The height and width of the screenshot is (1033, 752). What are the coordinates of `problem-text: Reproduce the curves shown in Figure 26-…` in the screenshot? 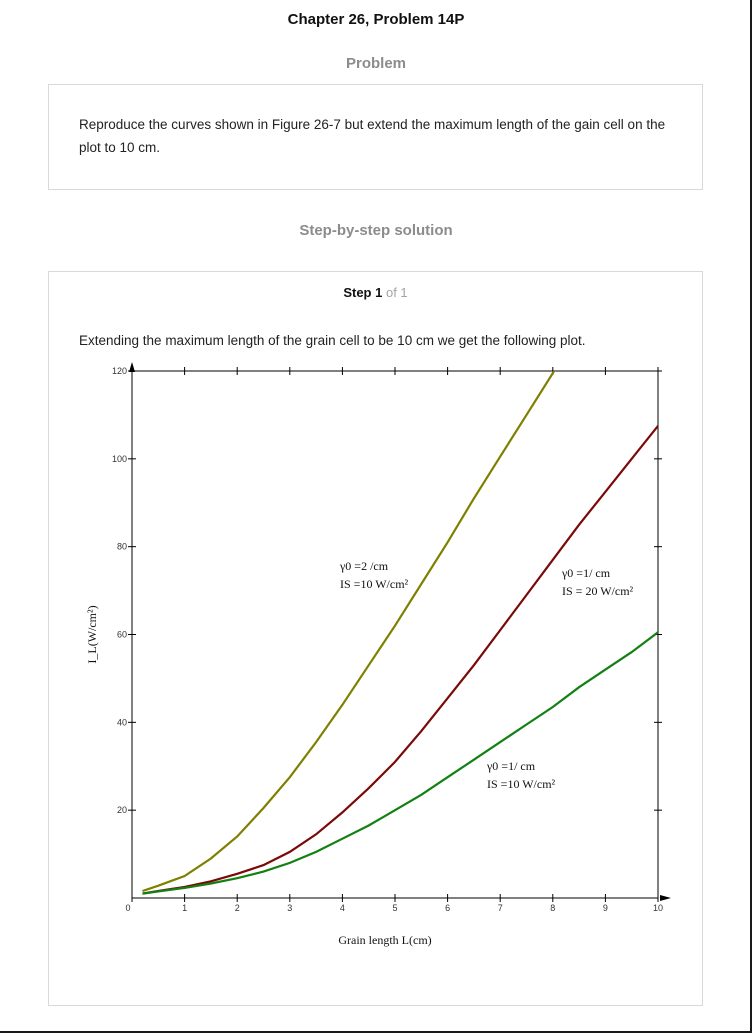 It's located at (372, 136).